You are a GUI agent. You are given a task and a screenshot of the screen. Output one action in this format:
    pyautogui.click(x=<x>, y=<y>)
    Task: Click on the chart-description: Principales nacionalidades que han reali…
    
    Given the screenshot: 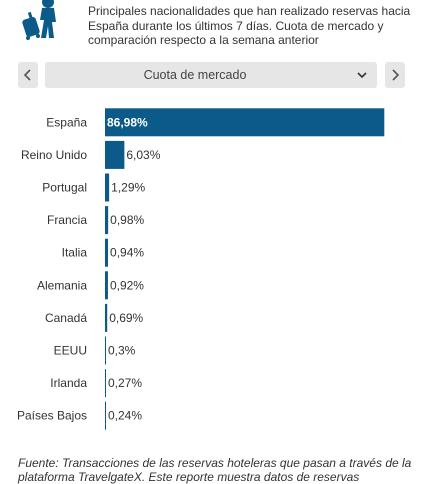 What is the action you would take?
    pyautogui.click(x=249, y=25)
    